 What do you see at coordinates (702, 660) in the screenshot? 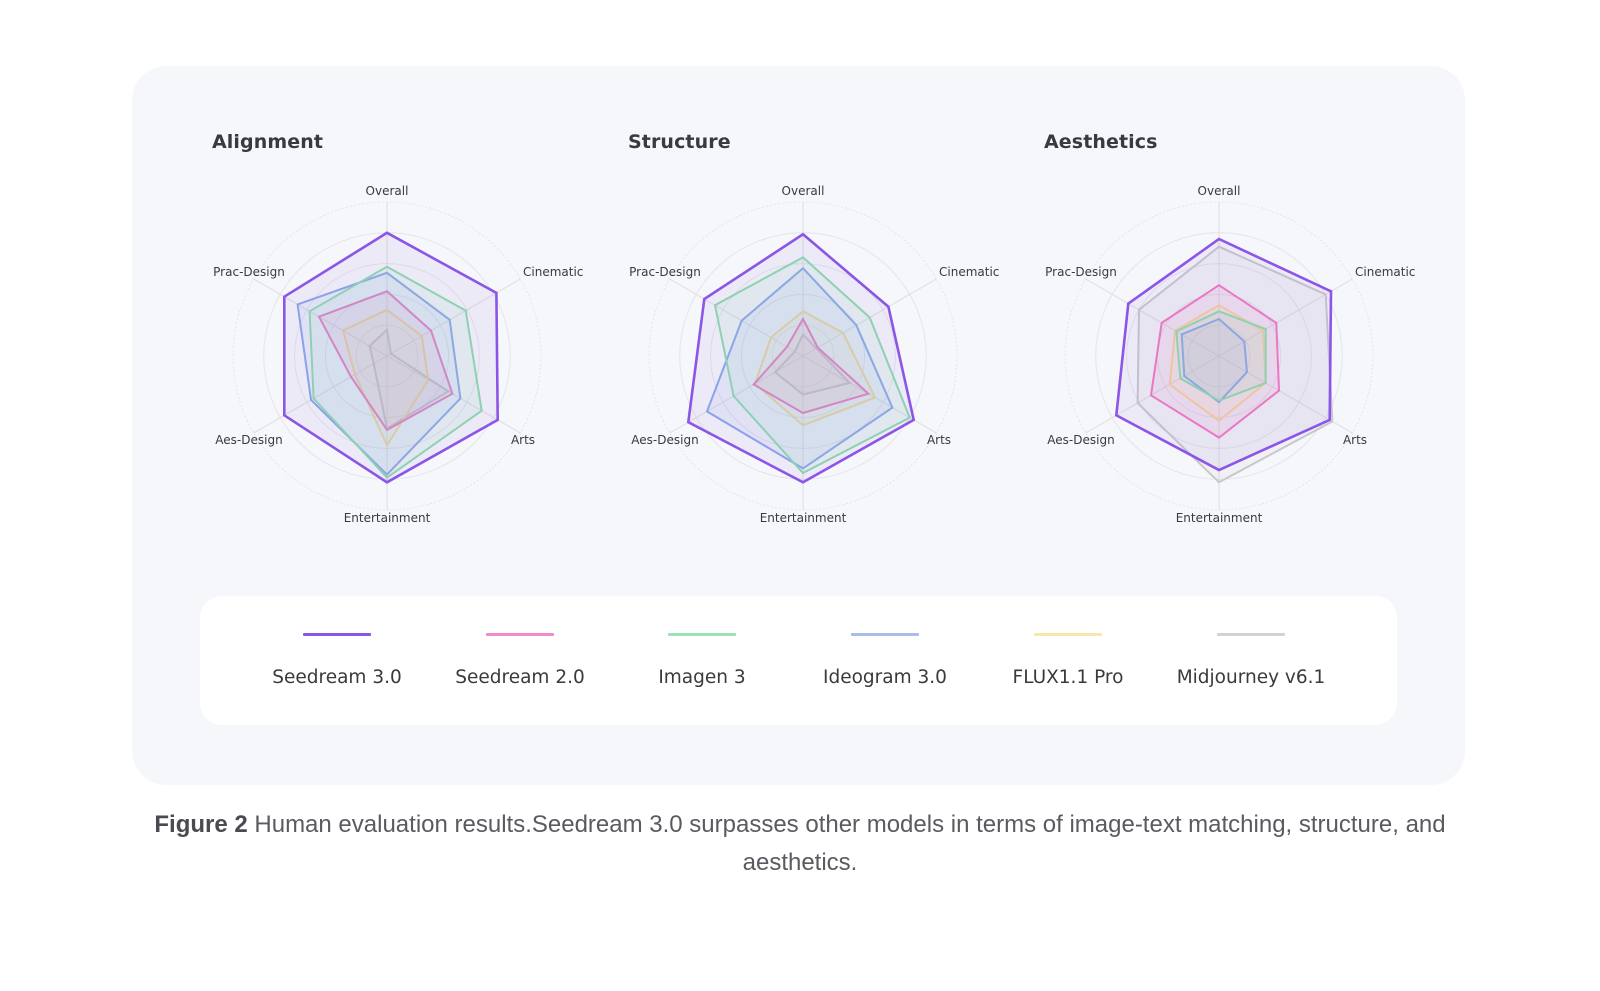
I see `legend-item-imagen-3: Imagen 3` at bounding box center [702, 660].